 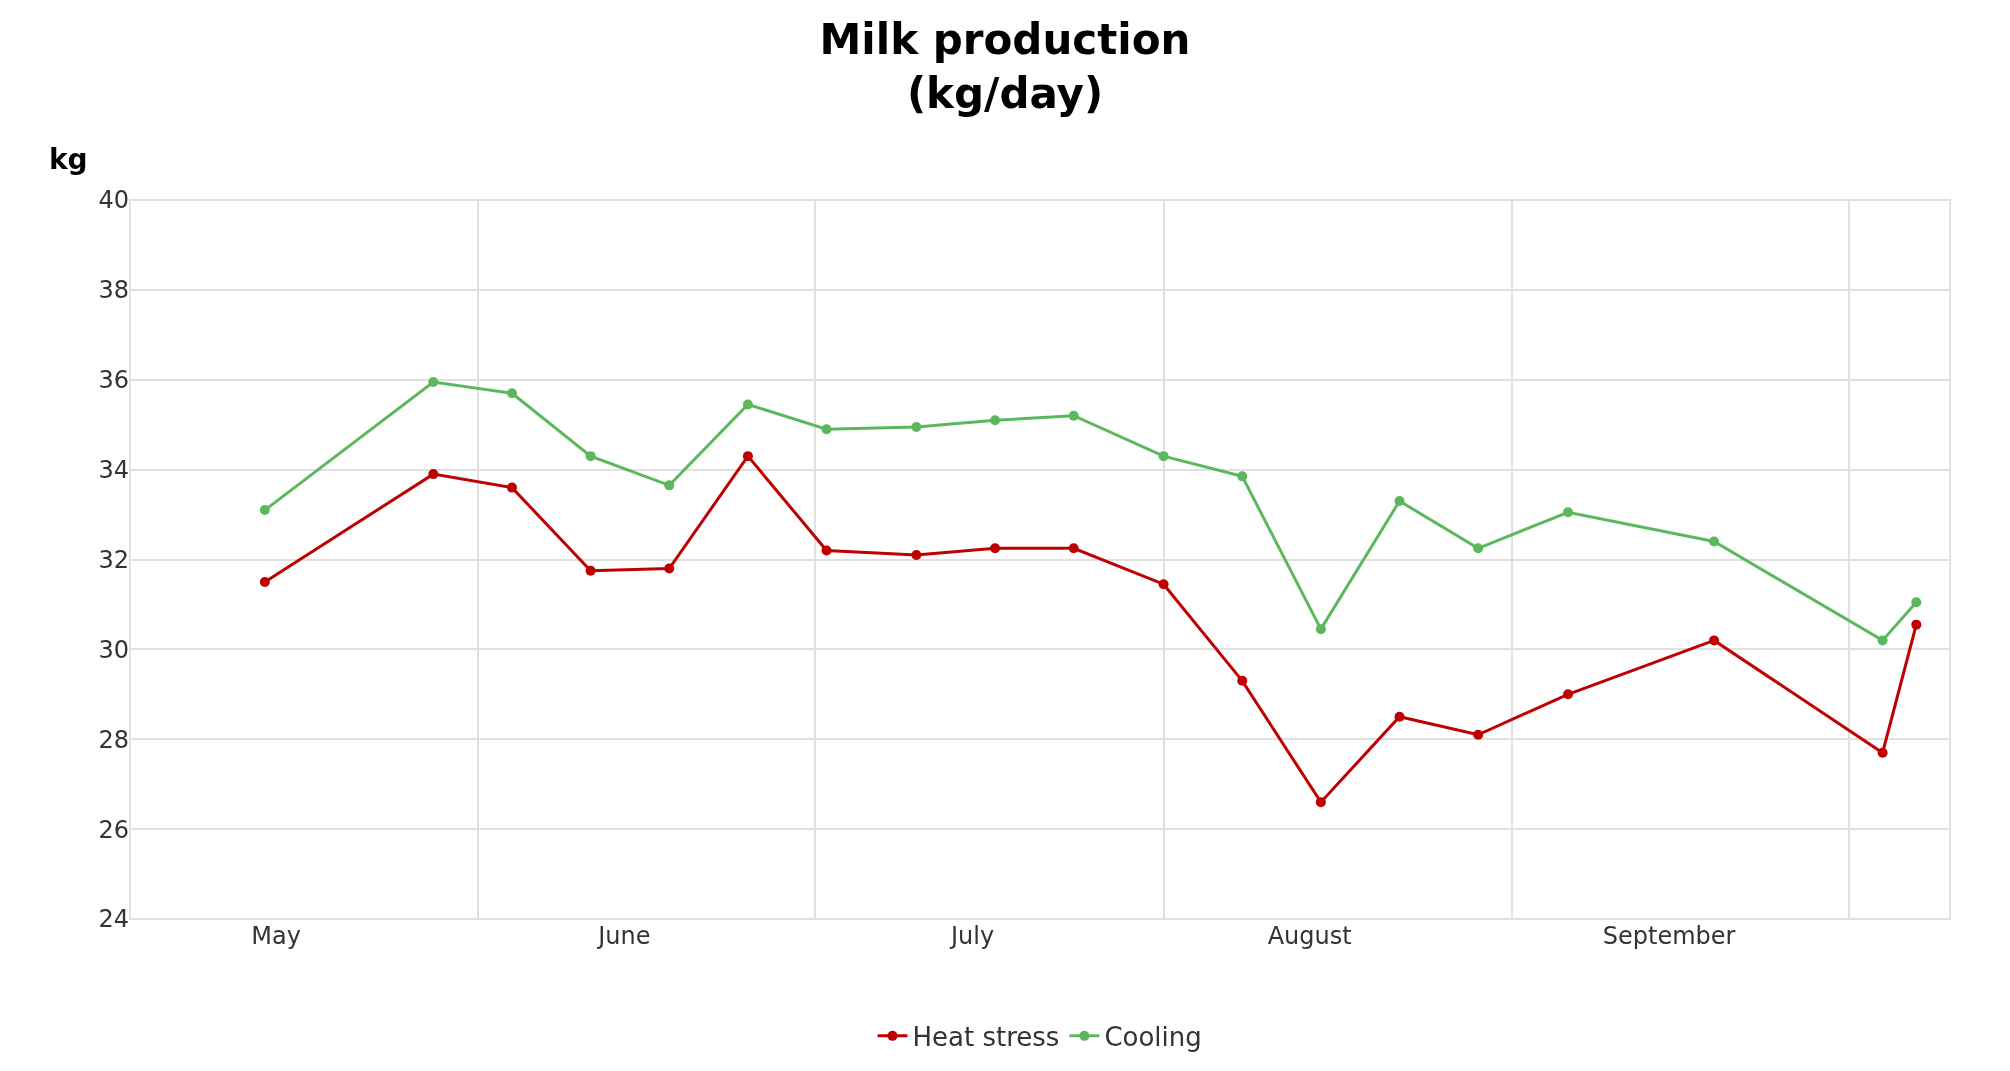 I want to click on legend-label: Cooling, so click(x=1153, y=1037).